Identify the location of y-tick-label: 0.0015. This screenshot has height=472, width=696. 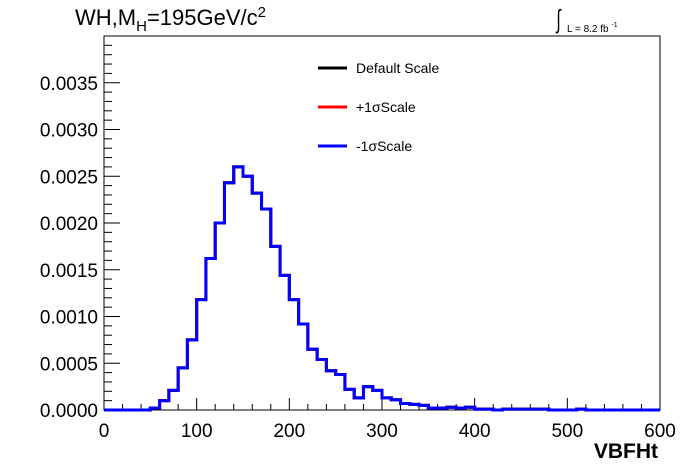
(69, 271).